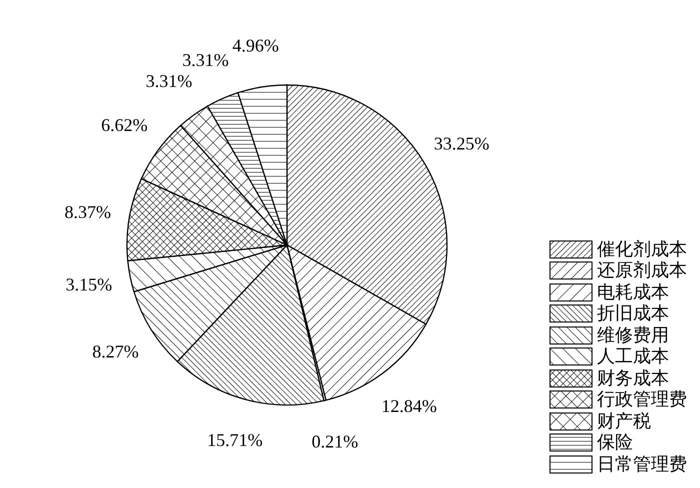 The height and width of the screenshot is (488, 700). What do you see at coordinates (633, 335) in the screenshot?
I see `legend-label: 维修费用` at bounding box center [633, 335].